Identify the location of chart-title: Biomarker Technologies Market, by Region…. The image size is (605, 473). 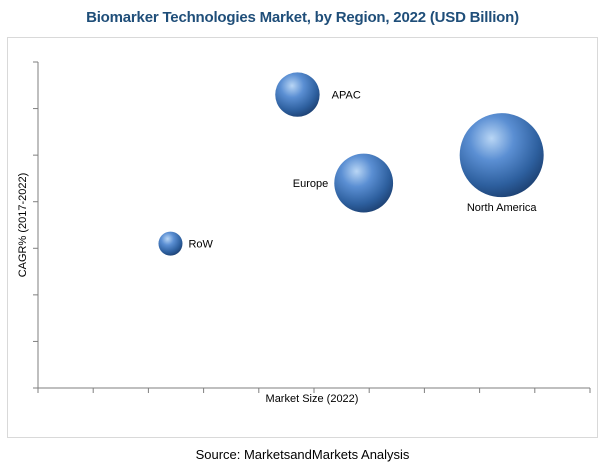
(302, 17).